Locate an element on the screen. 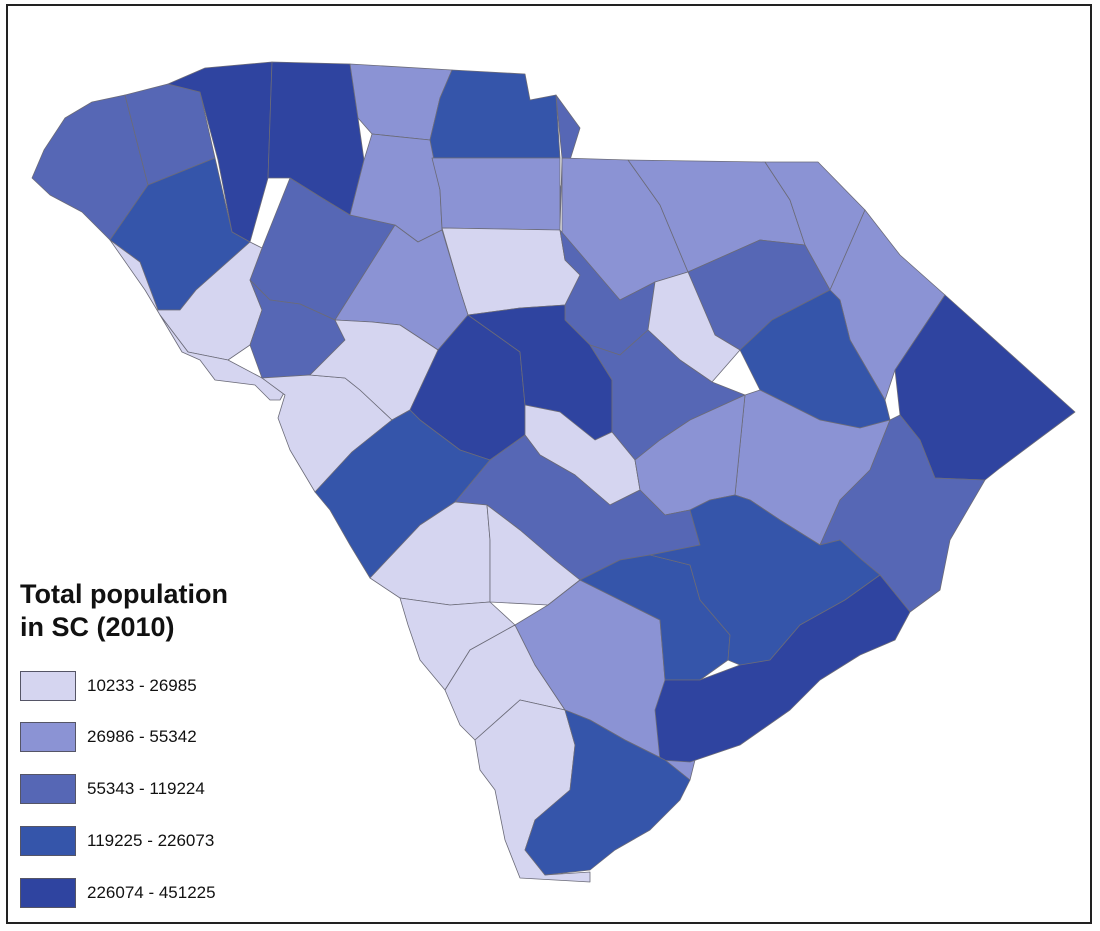 Image resolution: width=1100 pixels, height=931 pixels. legend-item-1: 10233 - 26985 is located at coordinates (170, 686).